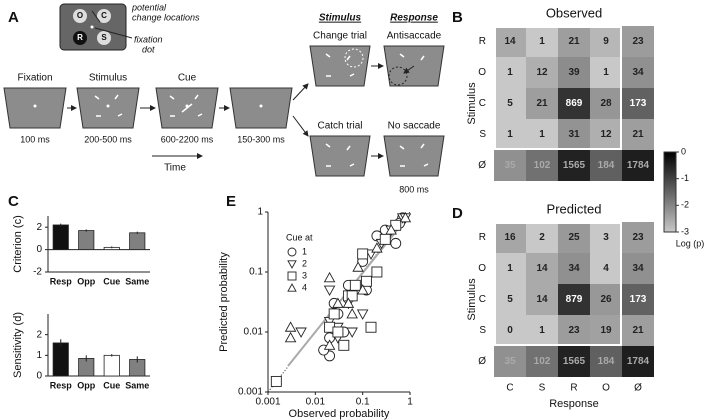 The height and width of the screenshot is (420, 720). I want to click on legend-label: 1, so click(304, 251).